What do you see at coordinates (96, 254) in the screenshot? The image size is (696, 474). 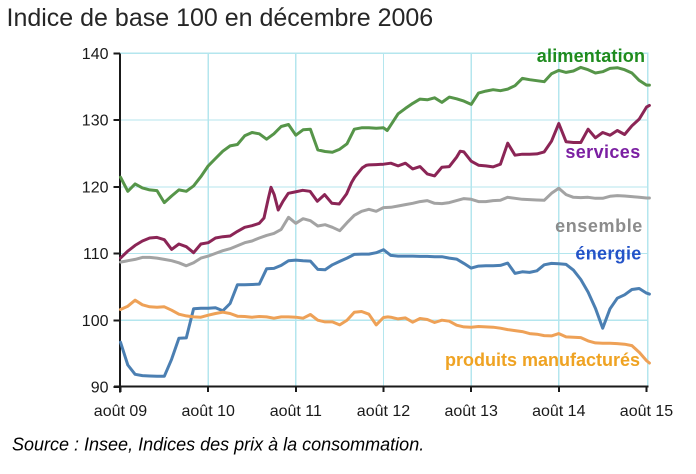 I see `svg-text: 110` at bounding box center [96, 254].